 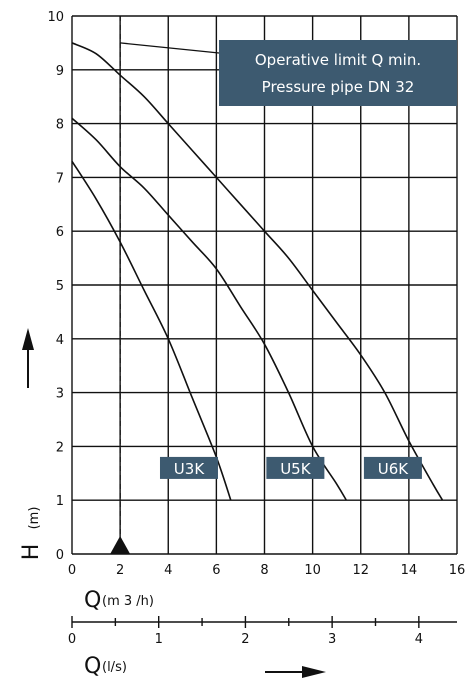 I want to click on x-tick-label-10: 10, so click(x=312, y=570).